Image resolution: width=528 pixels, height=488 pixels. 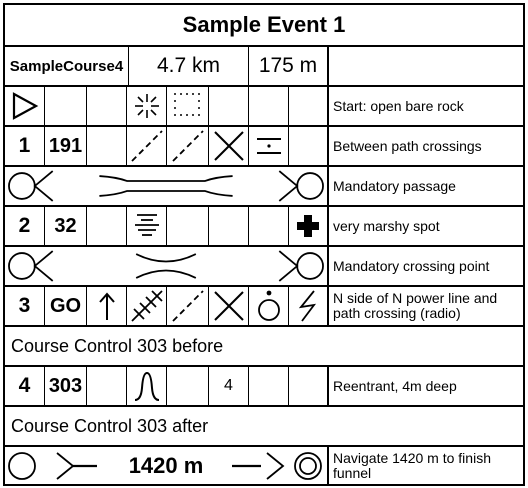 What do you see at coordinates (66, 386) in the screenshot?
I see `control-code: 303` at bounding box center [66, 386].